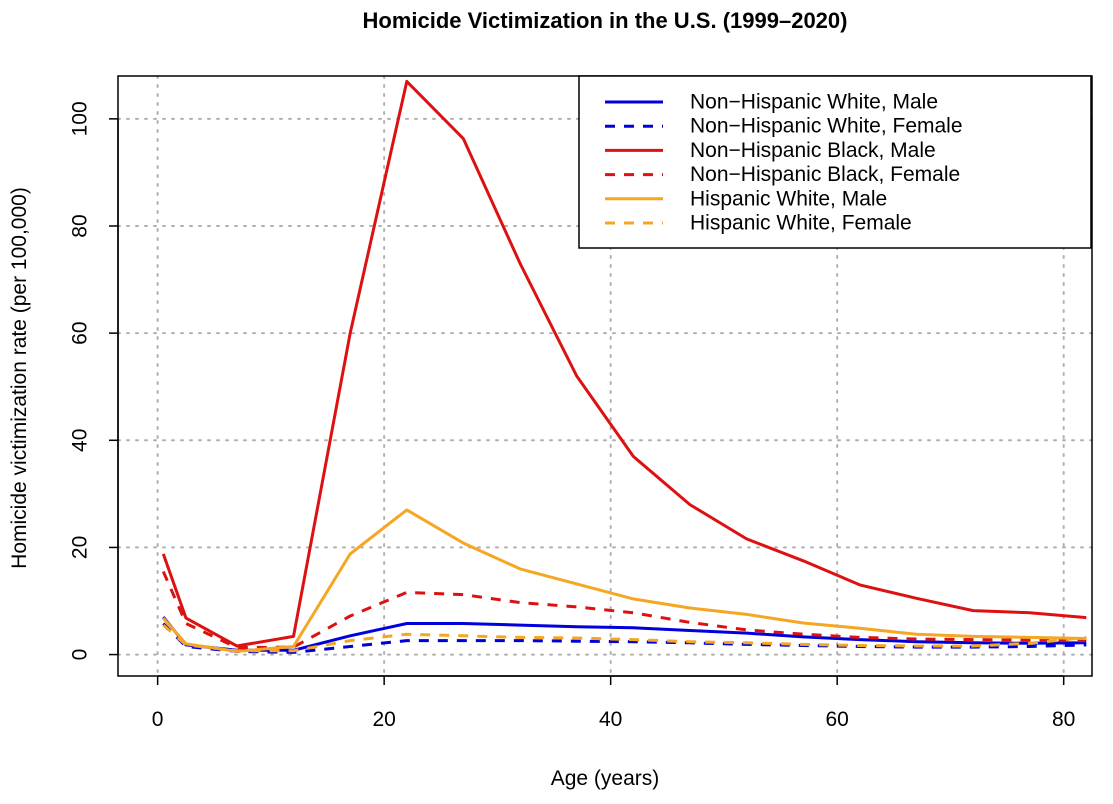 The image size is (1113, 804). Describe the element at coordinates (80, 547) in the screenshot. I see `y-tick-label: 20` at that location.